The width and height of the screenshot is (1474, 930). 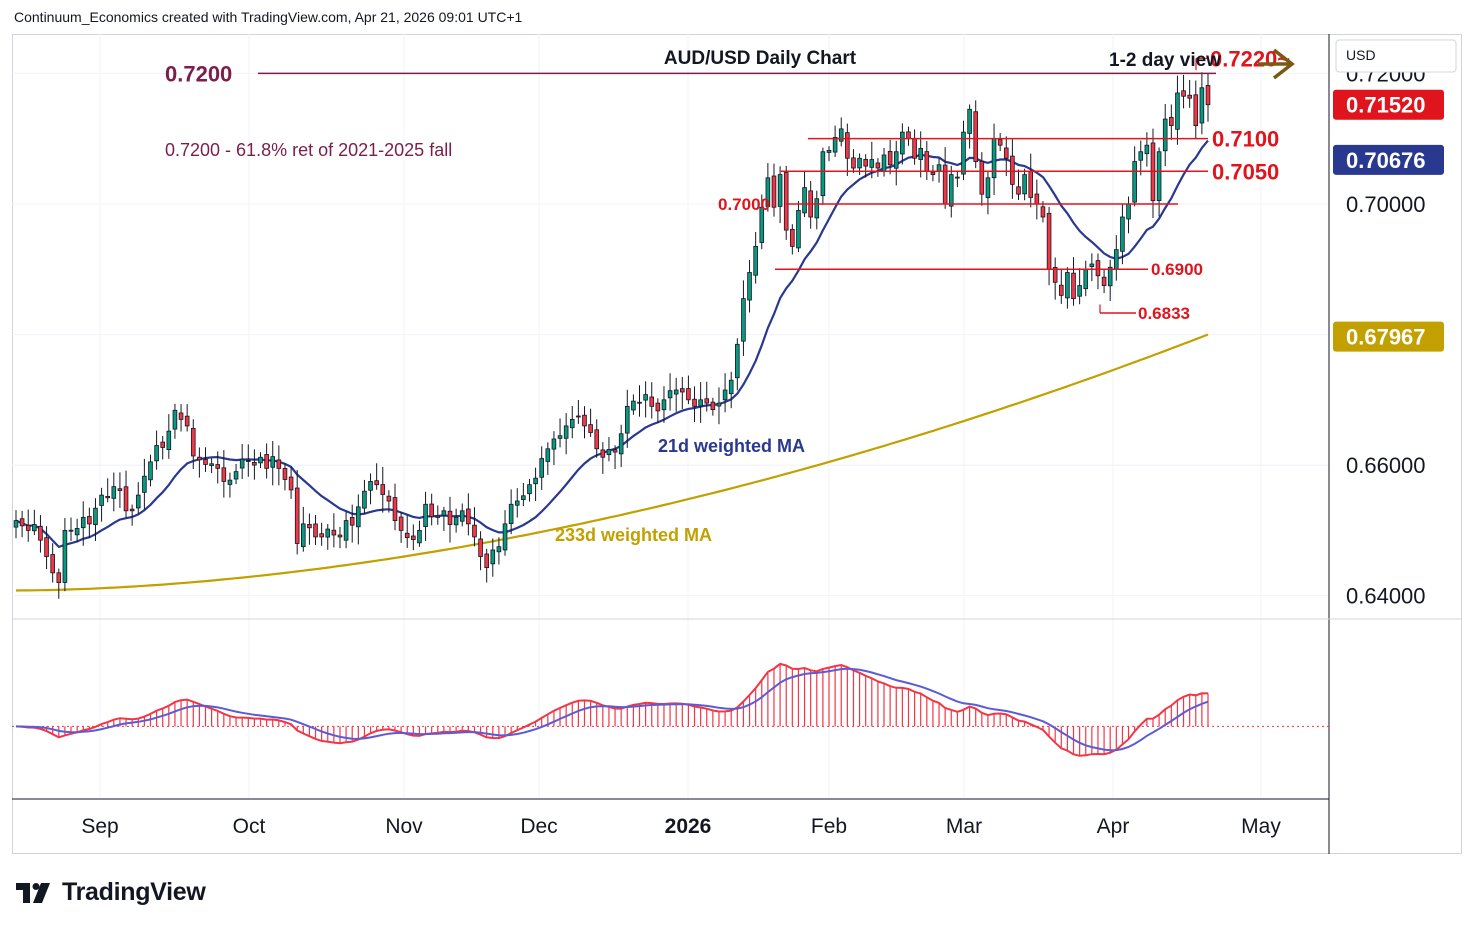 What do you see at coordinates (111, 892) in the screenshot?
I see `tradingview-logo: TradingView` at bounding box center [111, 892].